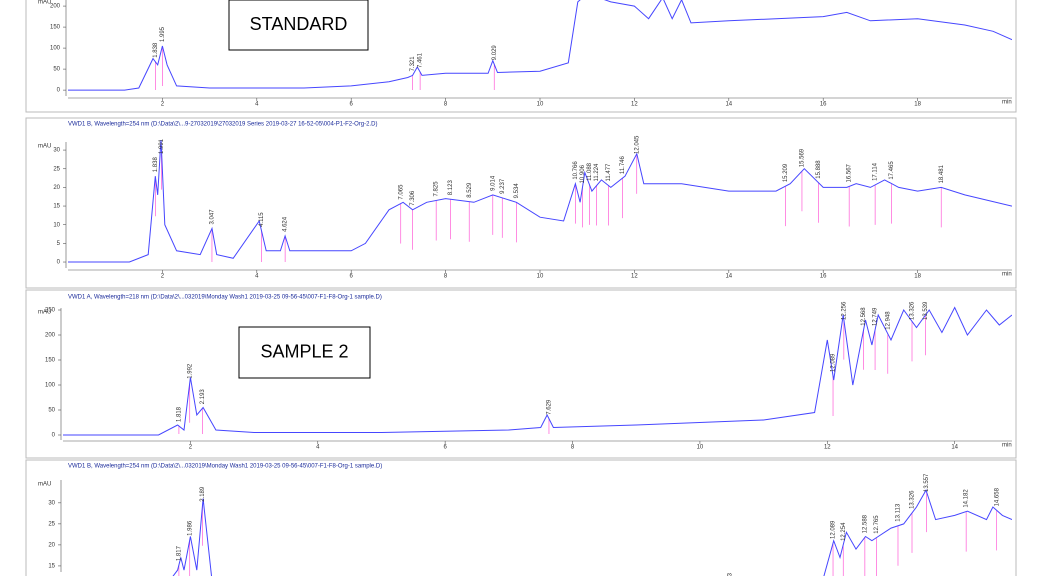  What do you see at coordinates (56, 169) in the screenshot?
I see `y-tick-label: 25` at bounding box center [56, 169].